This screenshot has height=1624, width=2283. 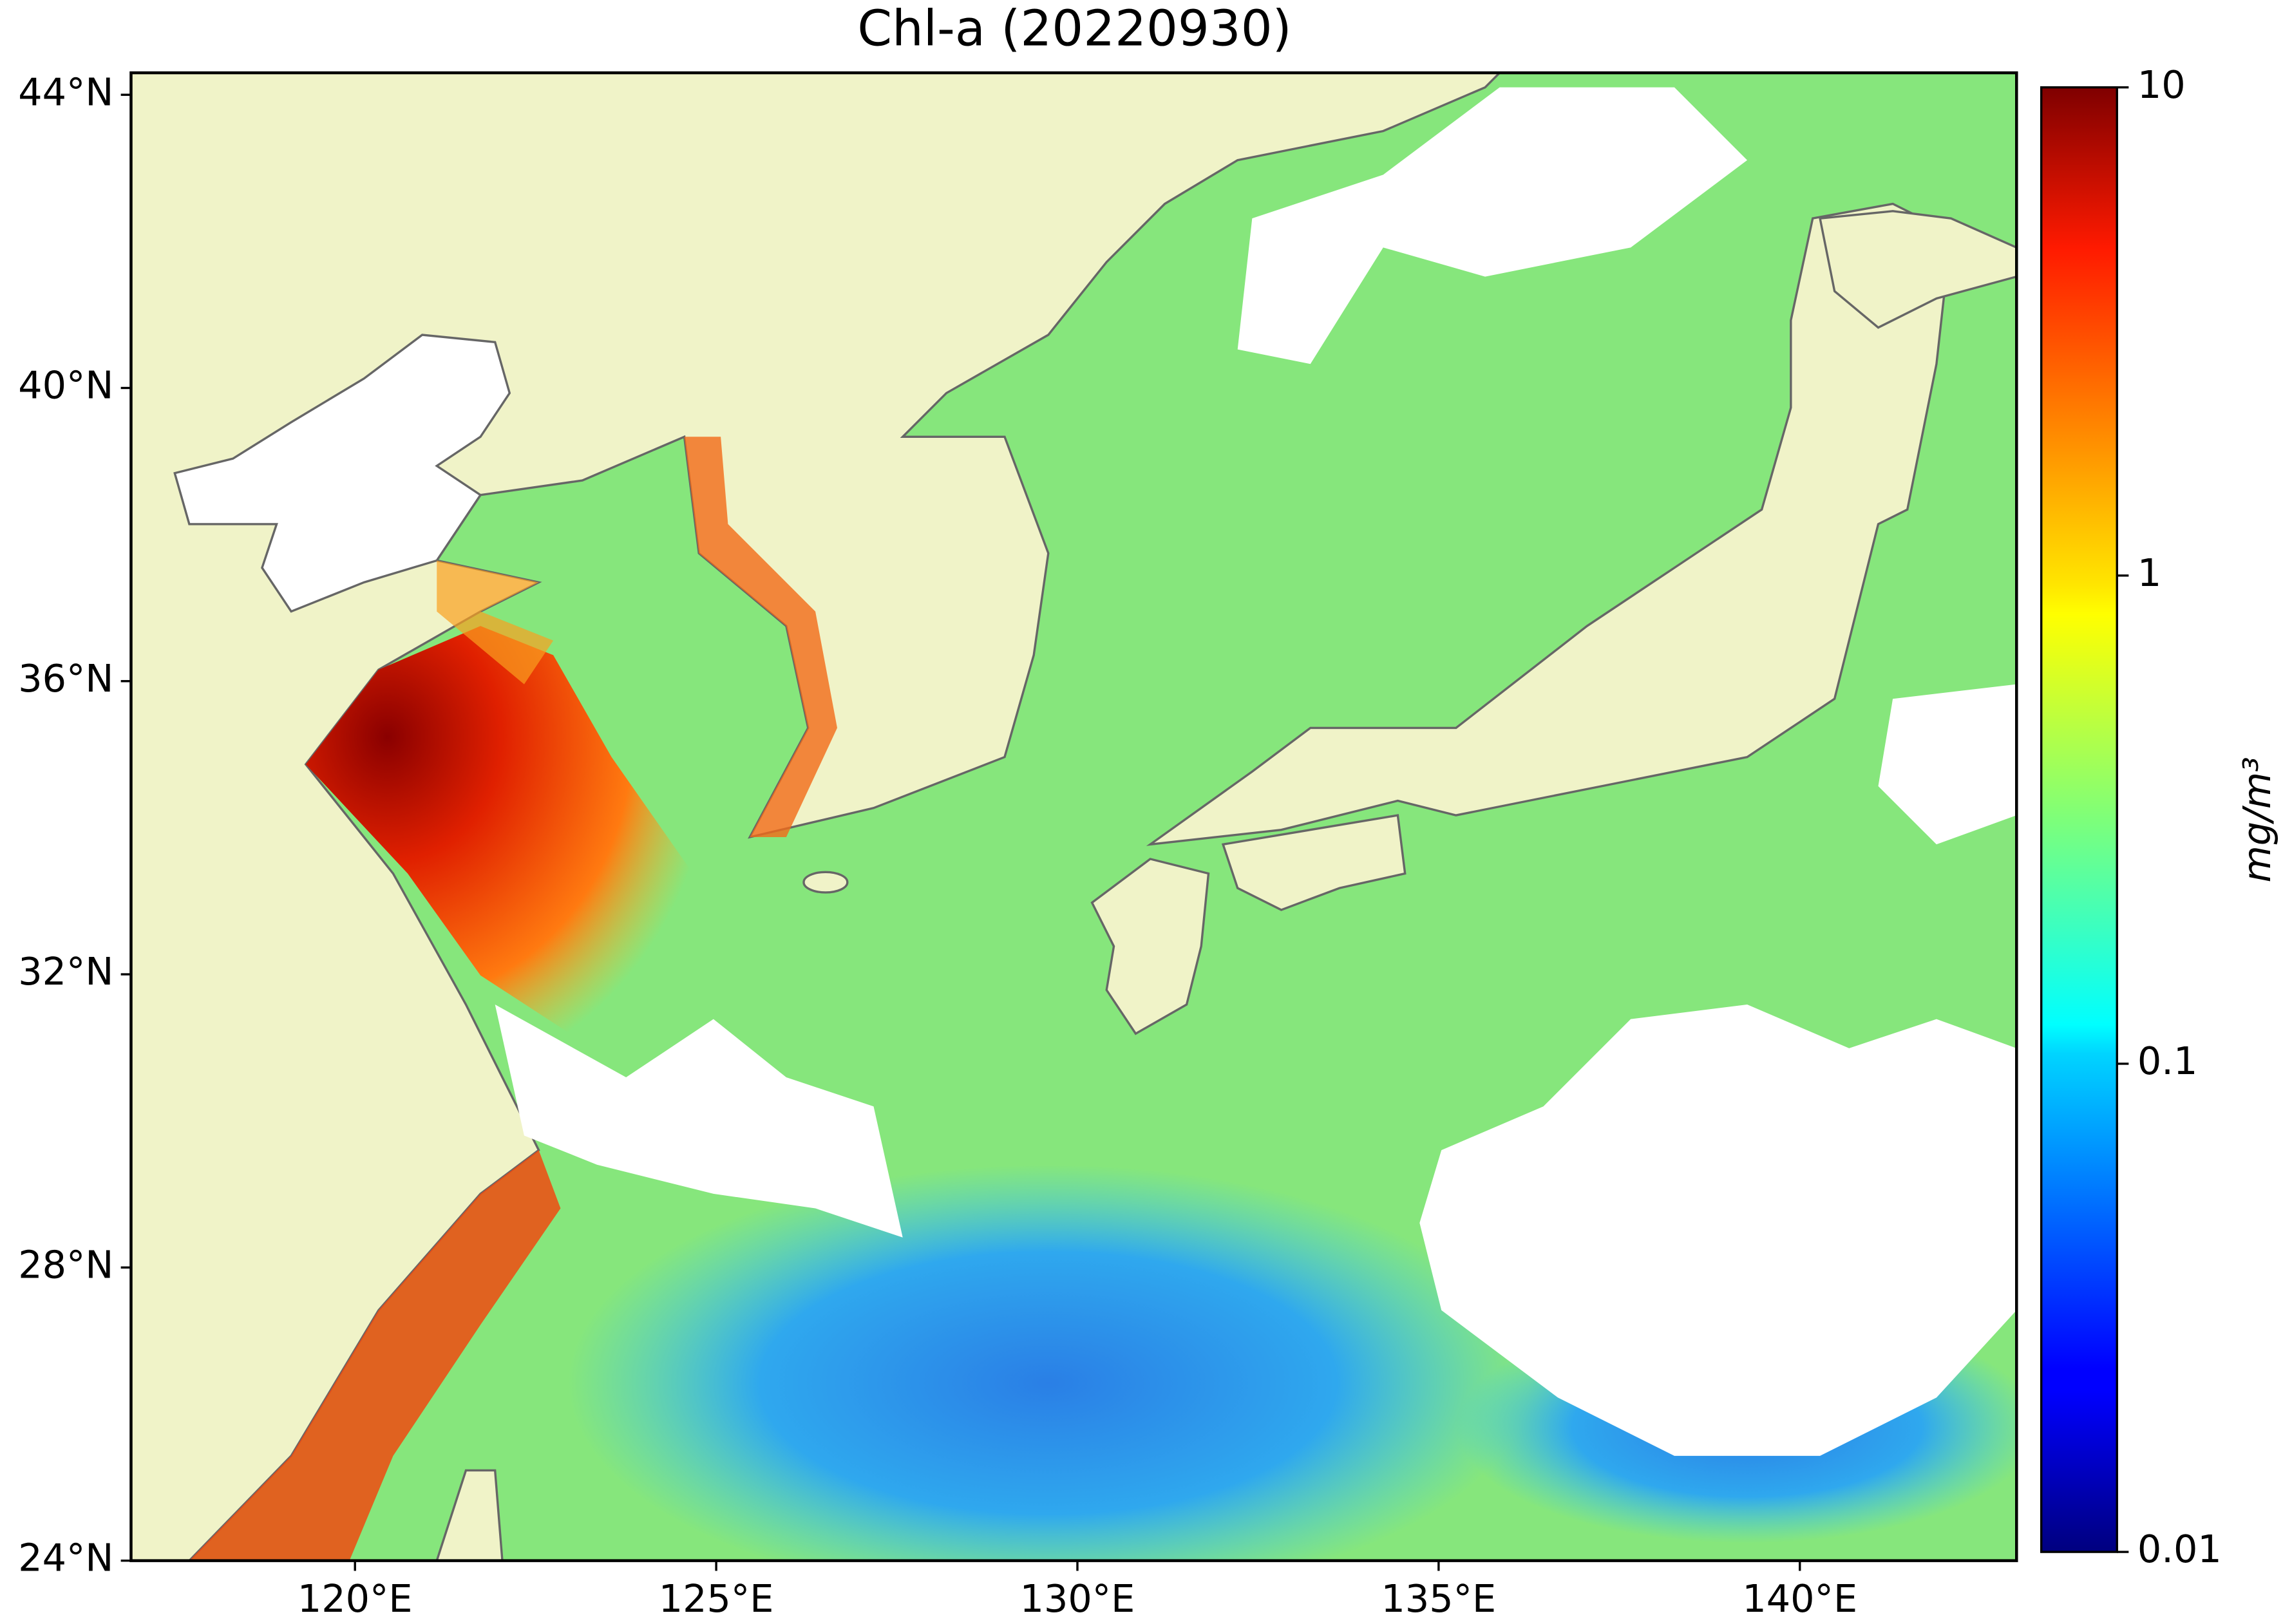 What do you see at coordinates (2167, 1061) in the screenshot?
I see `colorbar-tick-label: 0.1` at bounding box center [2167, 1061].